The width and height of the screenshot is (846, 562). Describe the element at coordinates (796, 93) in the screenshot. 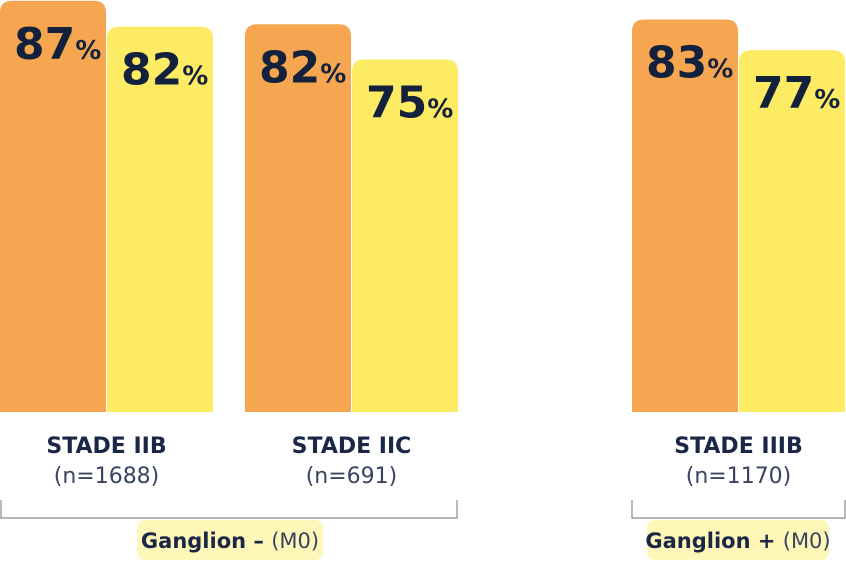

I see `bar-2-series-1-value-label: 77%` at that location.